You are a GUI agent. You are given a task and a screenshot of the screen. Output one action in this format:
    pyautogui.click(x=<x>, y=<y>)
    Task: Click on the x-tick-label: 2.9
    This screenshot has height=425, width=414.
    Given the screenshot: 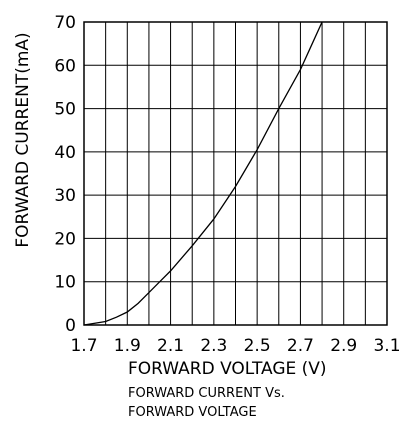 What is the action you would take?
    pyautogui.click(x=343, y=346)
    